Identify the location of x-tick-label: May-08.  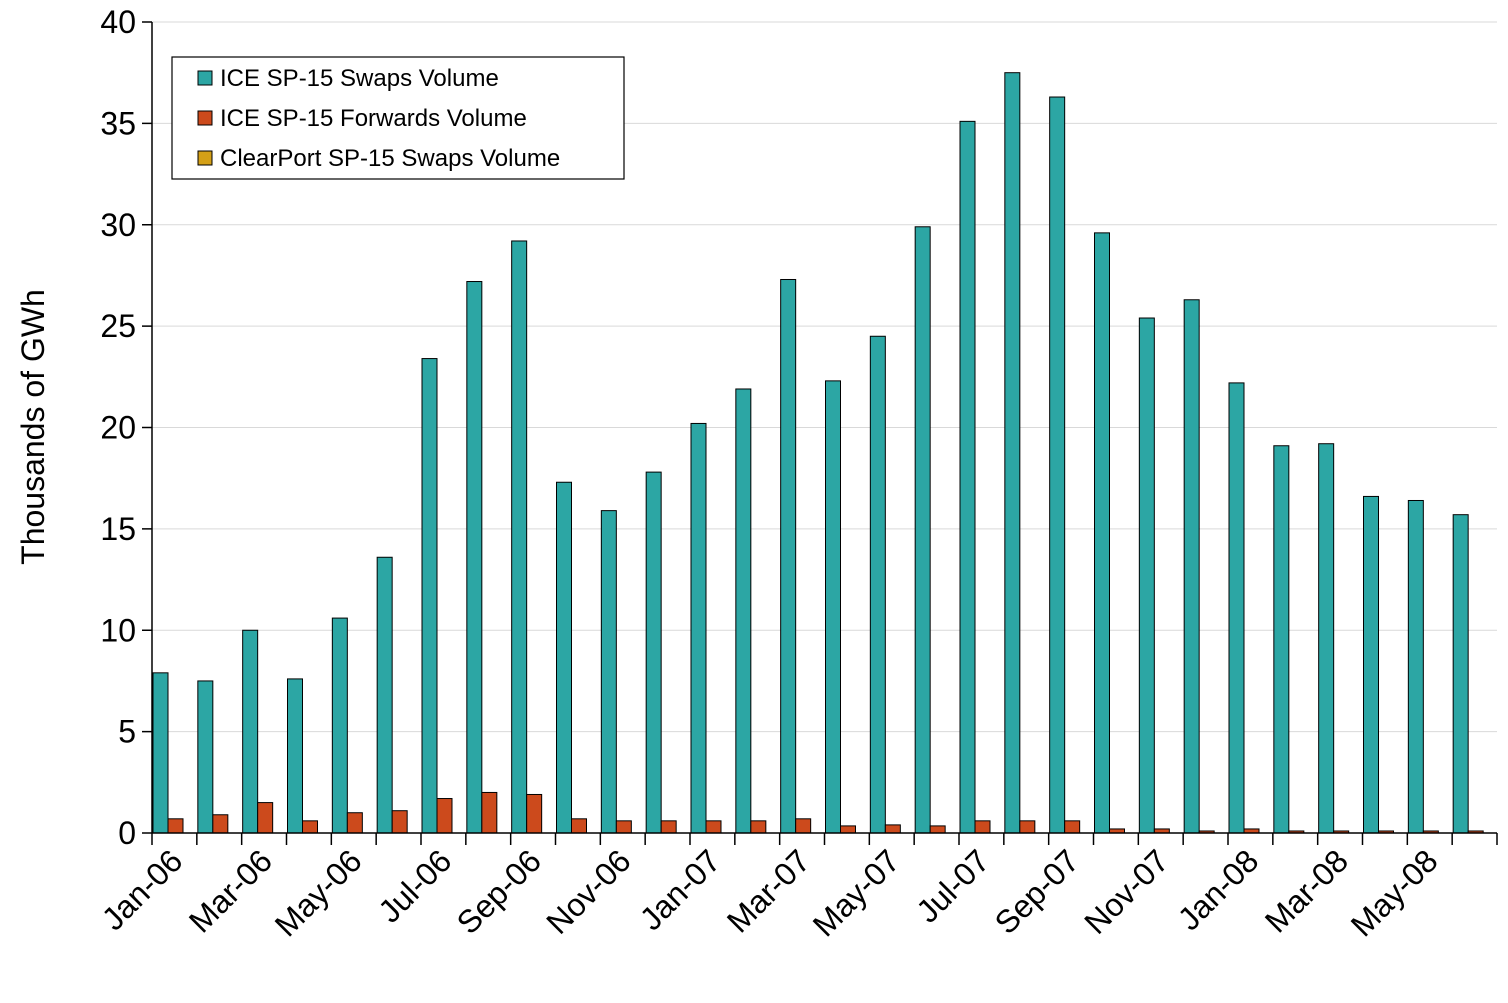
(1394, 892).